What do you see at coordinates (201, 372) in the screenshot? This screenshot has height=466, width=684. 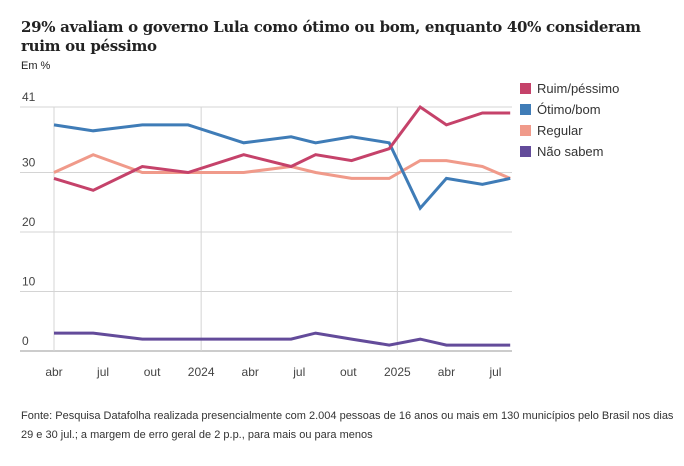 I see `x-tick-label: 2024` at bounding box center [201, 372].